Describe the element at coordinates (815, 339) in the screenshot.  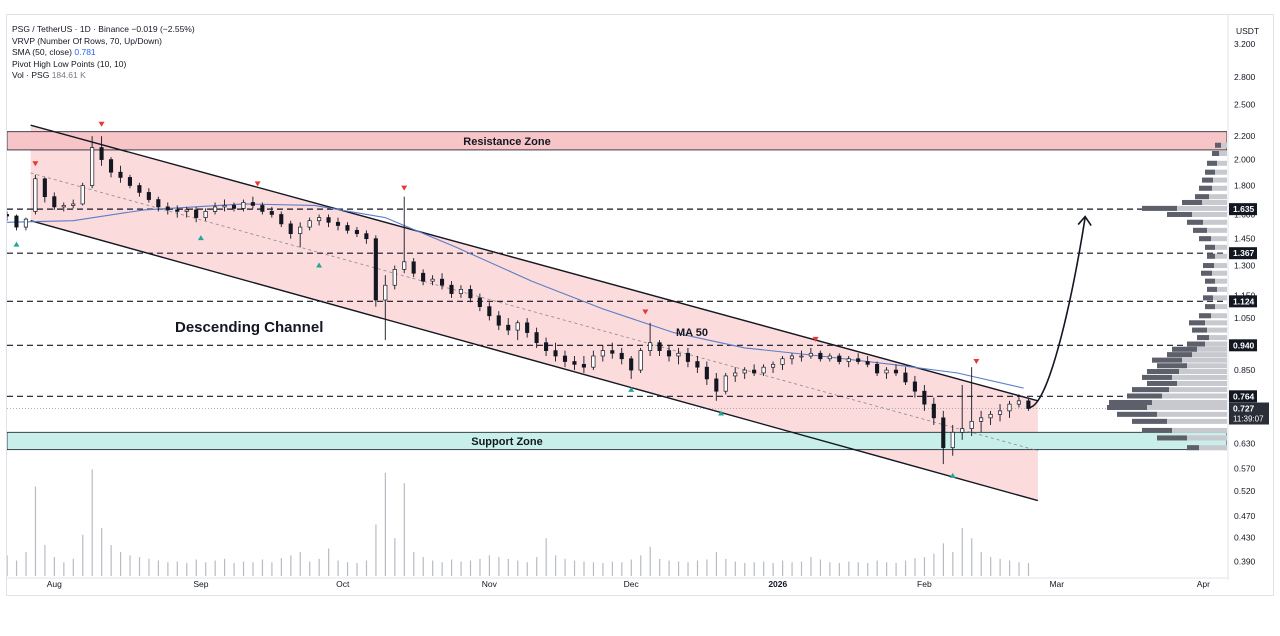
I see `pivot-high-marker` at that location.